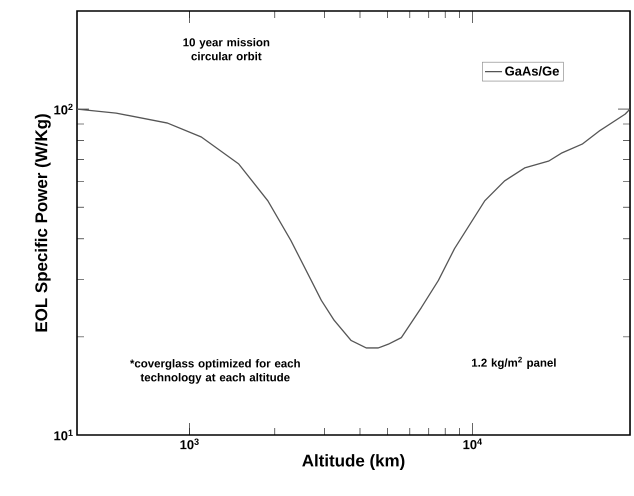 The image size is (634, 496). What do you see at coordinates (226, 49) in the screenshot?
I see `annotation: 10 year mission circular orbit` at bounding box center [226, 49].